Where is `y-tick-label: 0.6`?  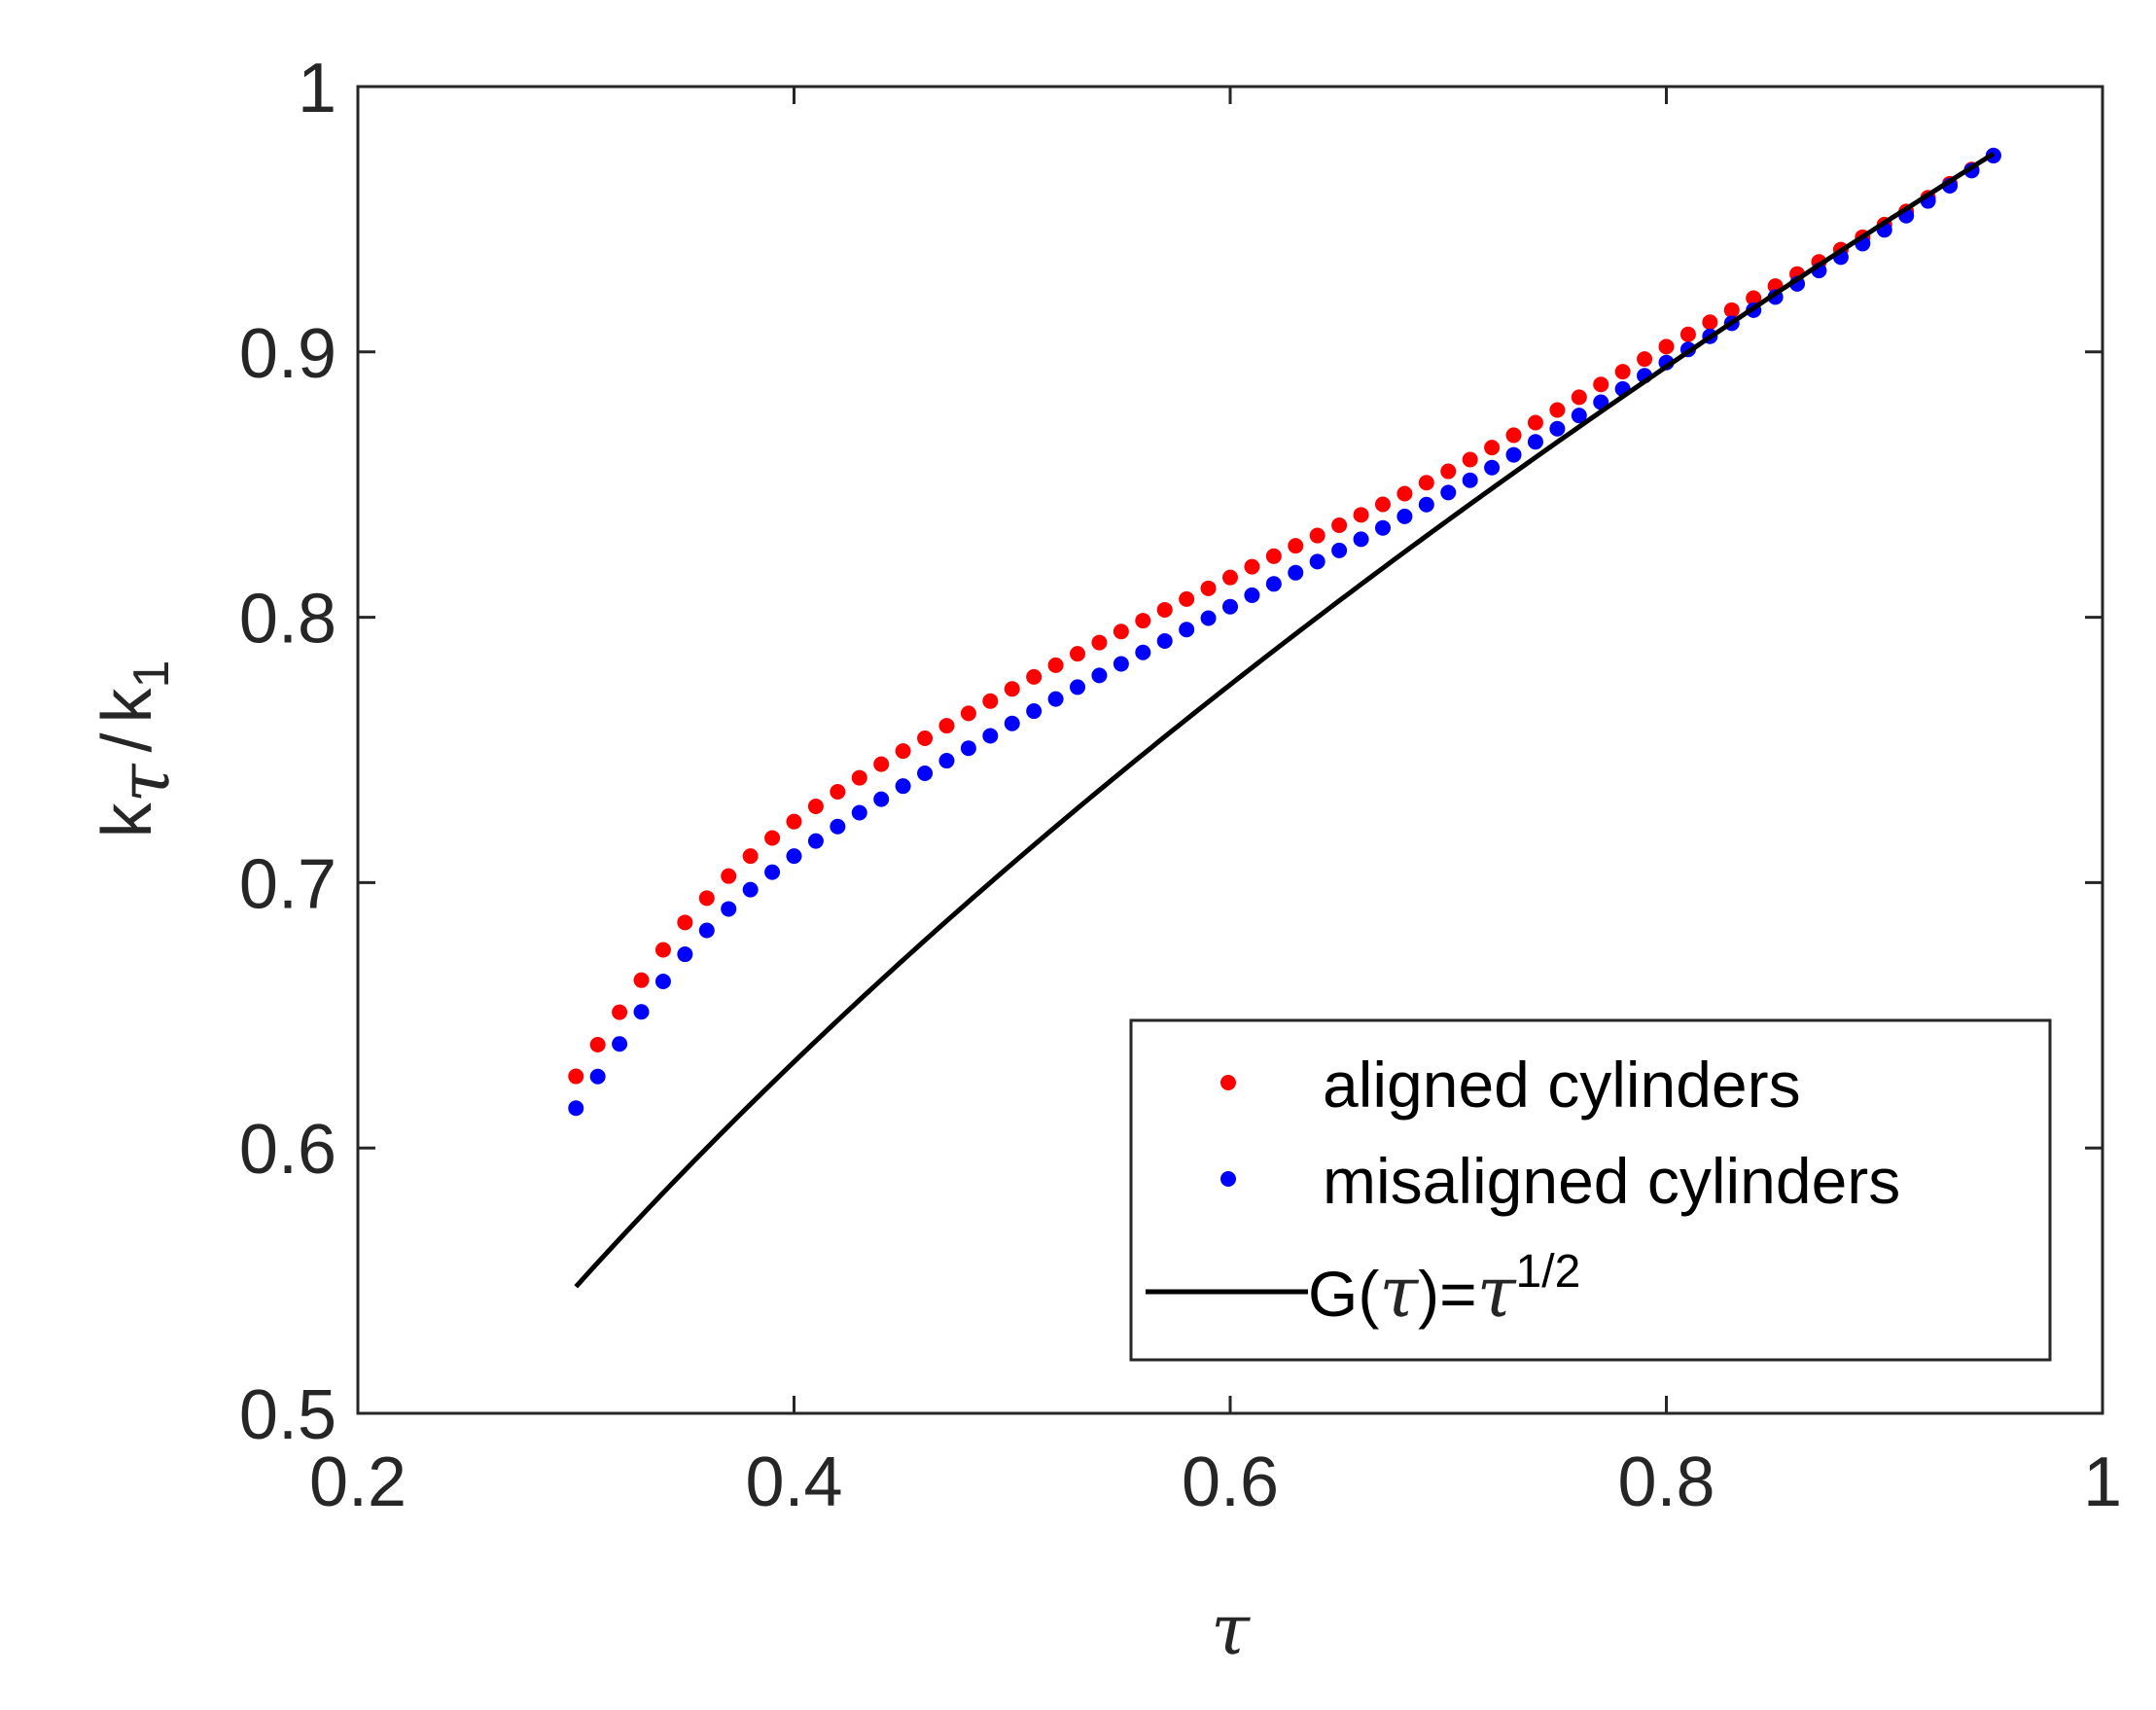 y-tick-label: 0.6 is located at coordinates (287, 1150).